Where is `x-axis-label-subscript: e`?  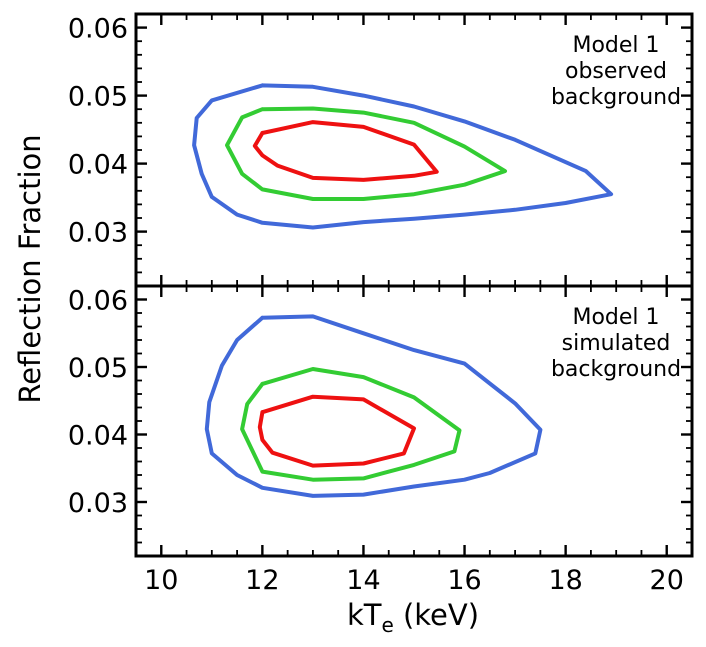
x-axis-label-subscript: e is located at coordinates (387, 625).